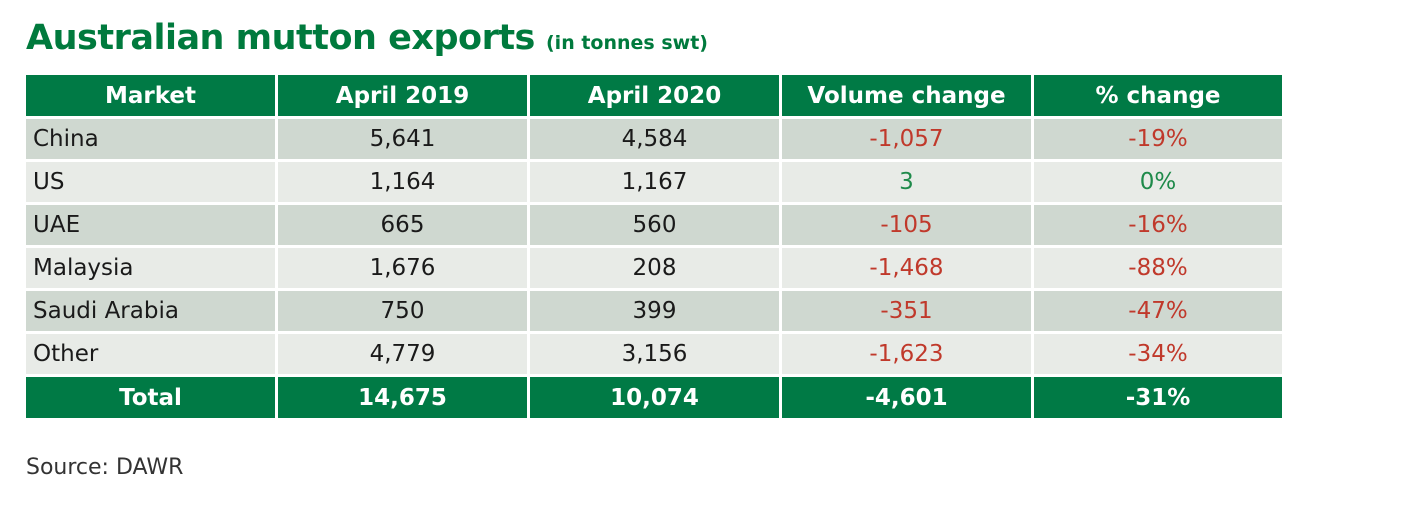 The height and width of the screenshot is (505, 1423). I want to click on cell-pct-change: -47%, so click(1158, 311).